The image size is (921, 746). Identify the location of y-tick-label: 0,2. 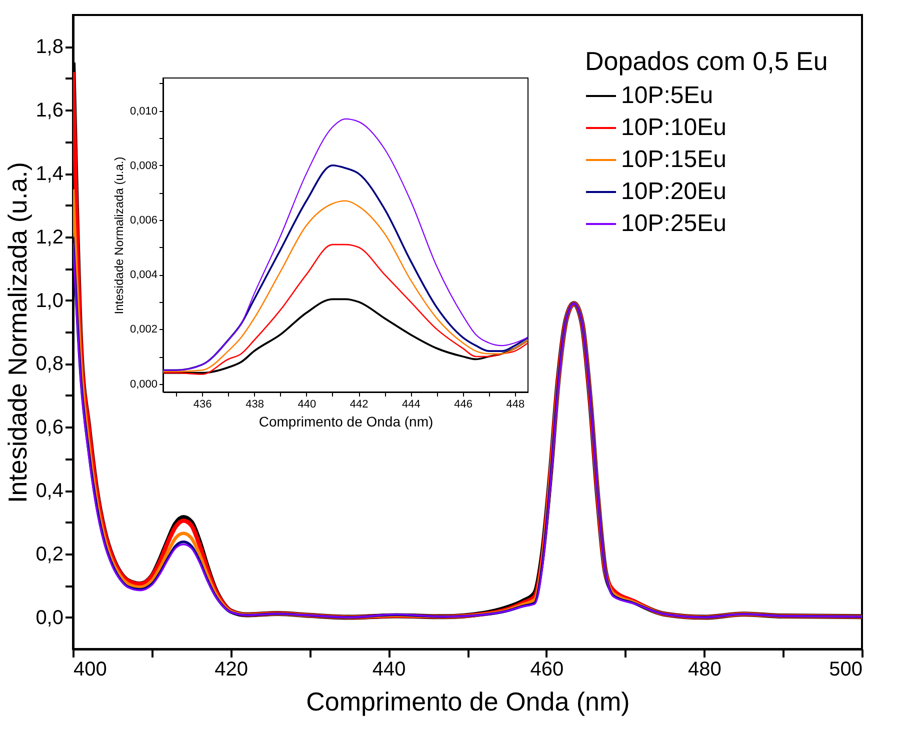
(50, 554).